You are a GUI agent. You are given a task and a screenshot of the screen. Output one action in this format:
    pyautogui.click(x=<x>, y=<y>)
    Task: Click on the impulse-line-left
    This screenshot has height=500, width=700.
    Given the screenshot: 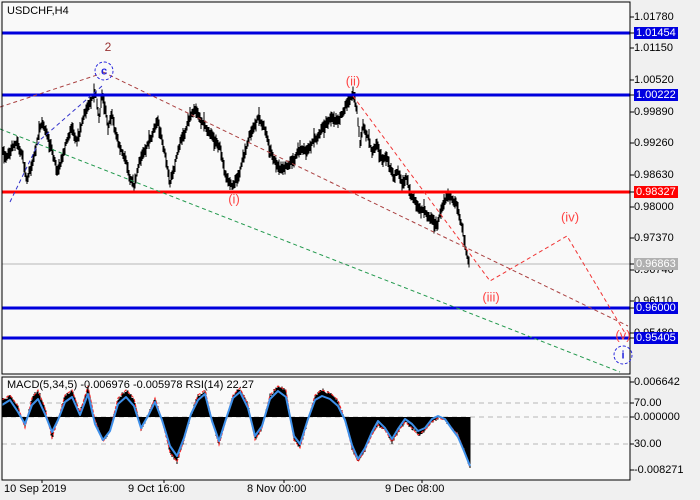 What is the action you would take?
    pyautogui.click(x=50, y=90)
    